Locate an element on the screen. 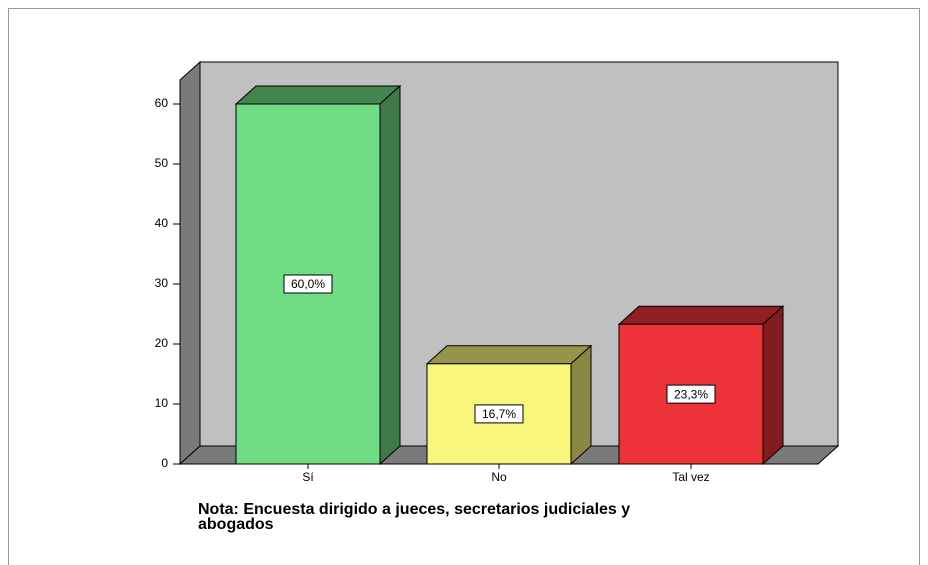  y-tick-label: 50 is located at coordinates (162, 163).